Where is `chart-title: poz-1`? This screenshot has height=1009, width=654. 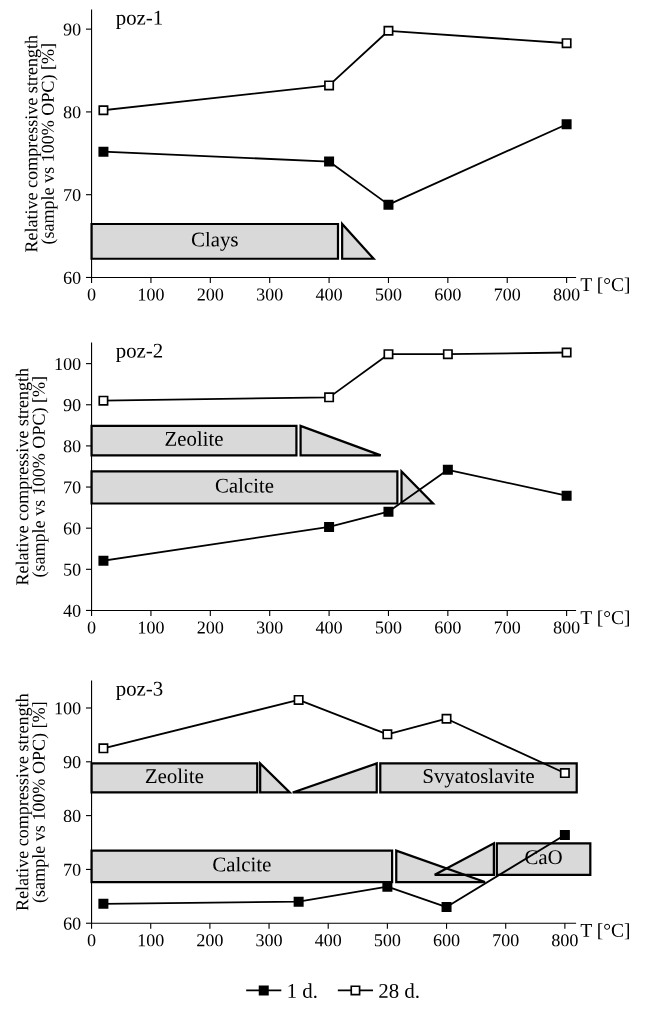 chart-title: poz-1 is located at coordinates (139, 19).